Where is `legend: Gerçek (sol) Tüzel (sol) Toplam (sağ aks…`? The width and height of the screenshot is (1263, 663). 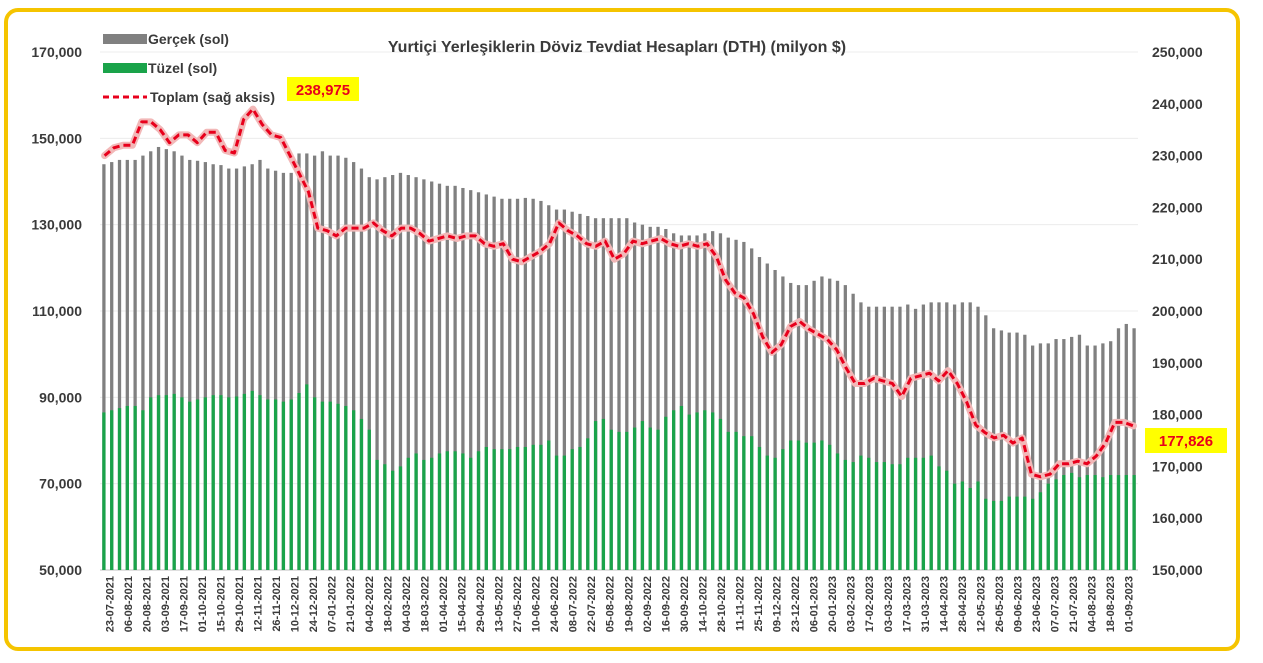 legend: Gerçek (sol) Tüzel (sol) Toplam (sağ aks… is located at coordinates (189, 68).